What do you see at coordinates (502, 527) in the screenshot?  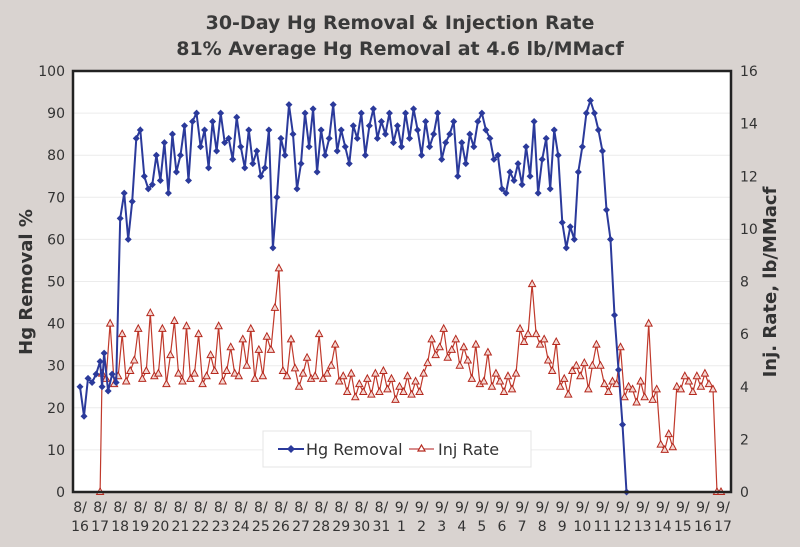 I see `x-tick-label-day: 6` at bounding box center [502, 527].